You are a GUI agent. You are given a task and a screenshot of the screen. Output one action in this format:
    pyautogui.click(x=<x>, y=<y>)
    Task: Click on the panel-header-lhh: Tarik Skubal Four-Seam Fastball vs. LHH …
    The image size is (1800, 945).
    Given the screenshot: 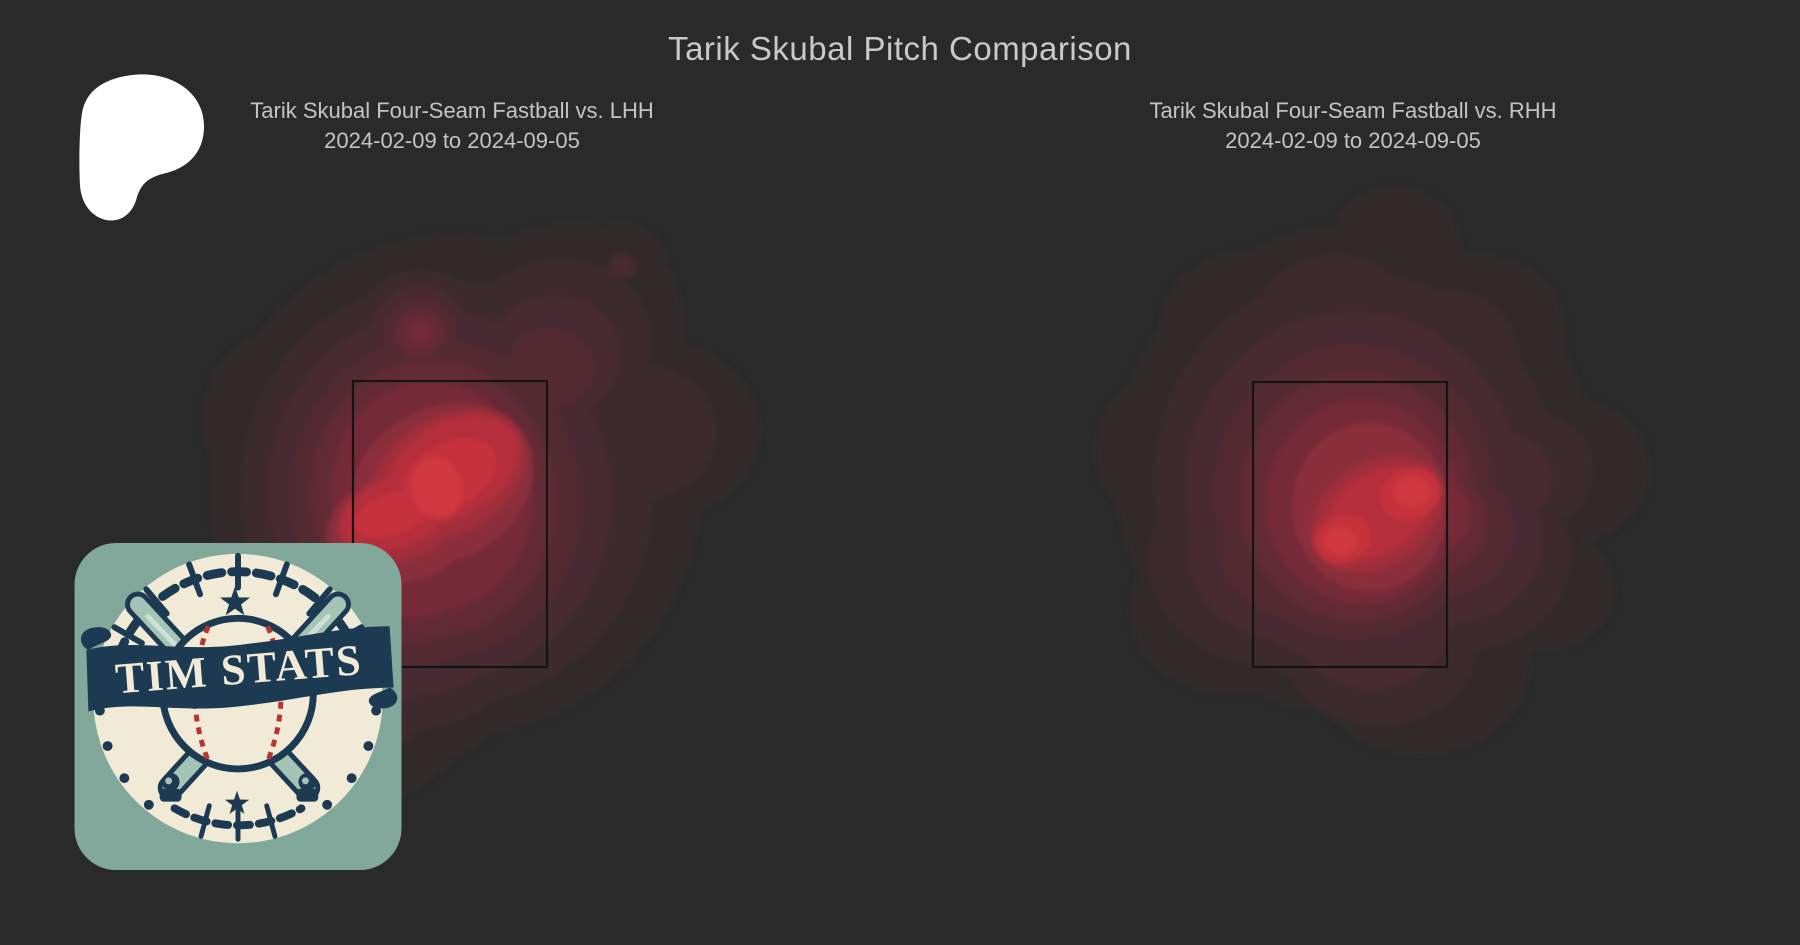 What is the action you would take?
    pyautogui.click(x=452, y=126)
    